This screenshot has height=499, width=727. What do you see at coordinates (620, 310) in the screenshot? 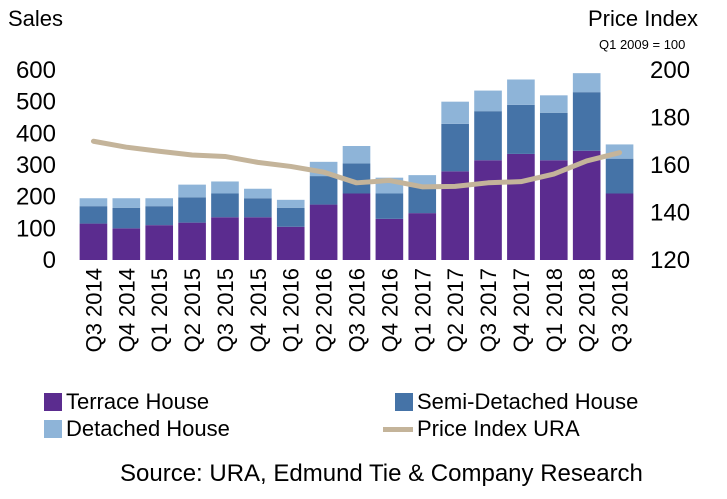
I see `x-tick-label: Q3 2018` at bounding box center [620, 310].